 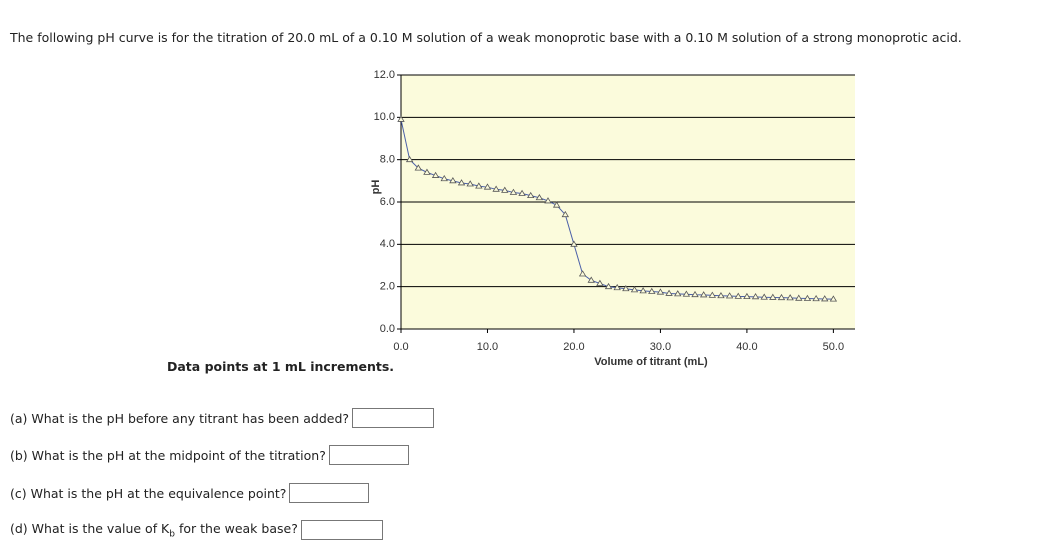 What do you see at coordinates (387, 160) in the screenshot?
I see `y-tick-label: 8.0` at bounding box center [387, 160].